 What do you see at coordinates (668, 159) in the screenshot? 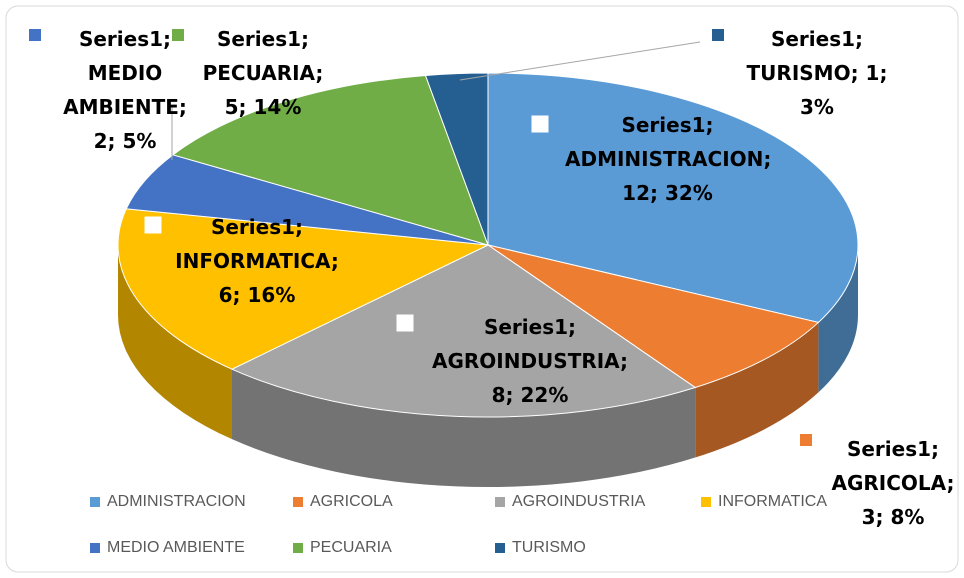
I see `data-label: Series1; ADMINISTRACION; 12; 32%` at bounding box center [668, 159].